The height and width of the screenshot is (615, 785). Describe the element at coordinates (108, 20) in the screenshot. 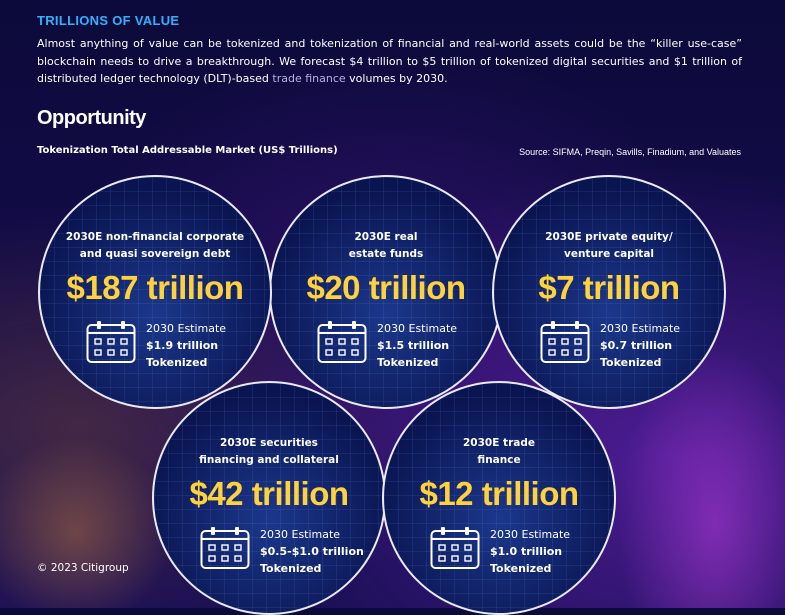

I see `page-heading: TRILLIONS OF VALUE` at that location.